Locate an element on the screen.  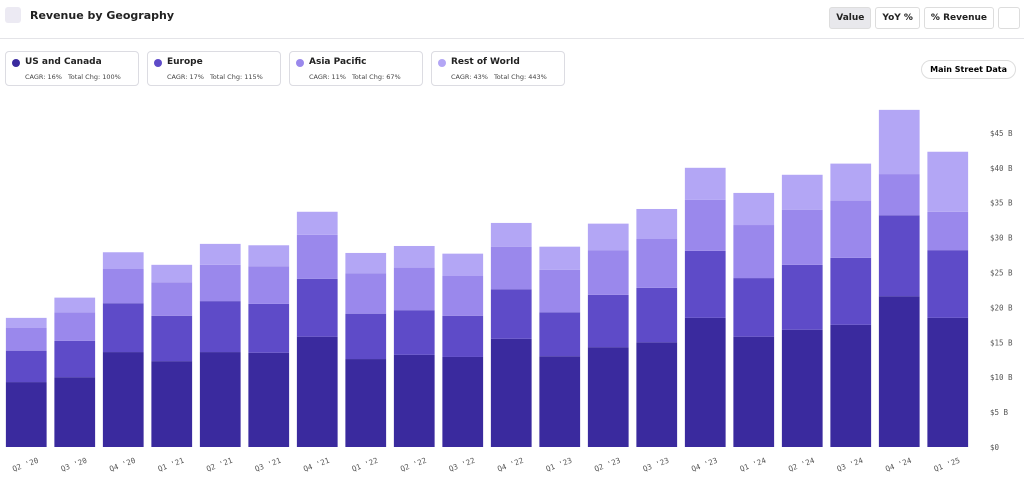
x-tick-label: Q4 '20 is located at coordinates (122, 465).